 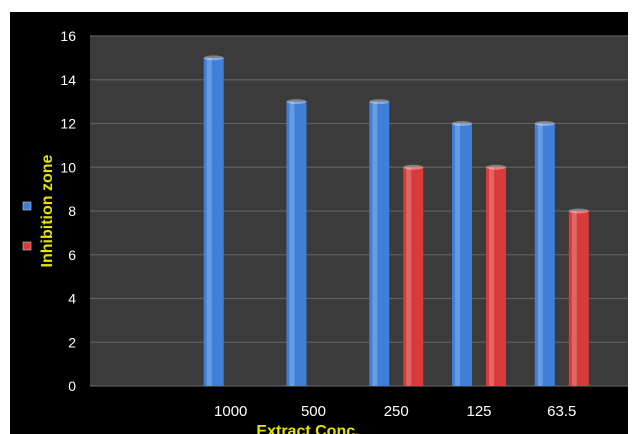 What do you see at coordinates (72, 211) in the screenshot?
I see `y-tick-label: 8` at bounding box center [72, 211].